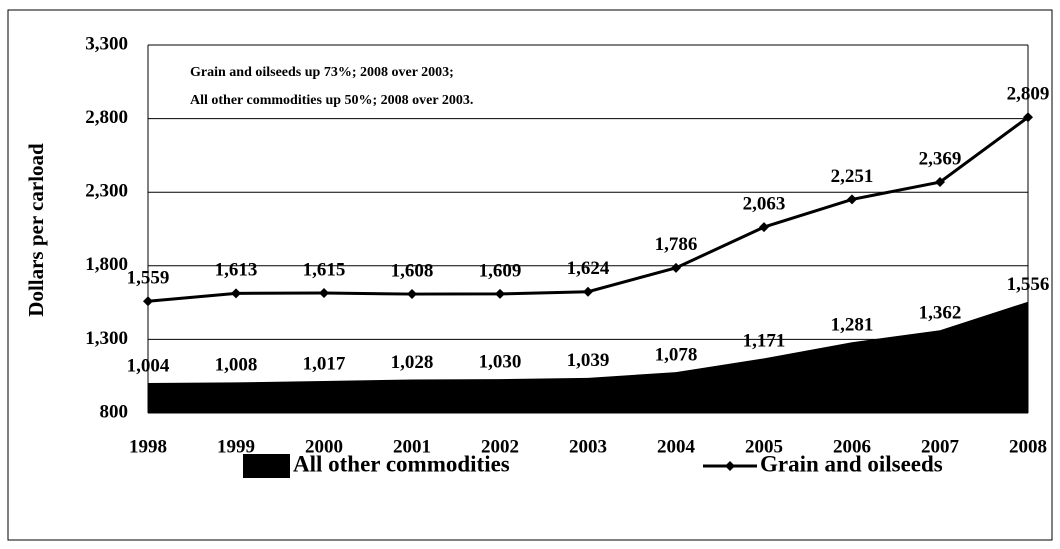 The image size is (1060, 549). What do you see at coordinates (676, 244) in the screenshot?
I see `data-label: 1,786` at bounding box center [676, 244].